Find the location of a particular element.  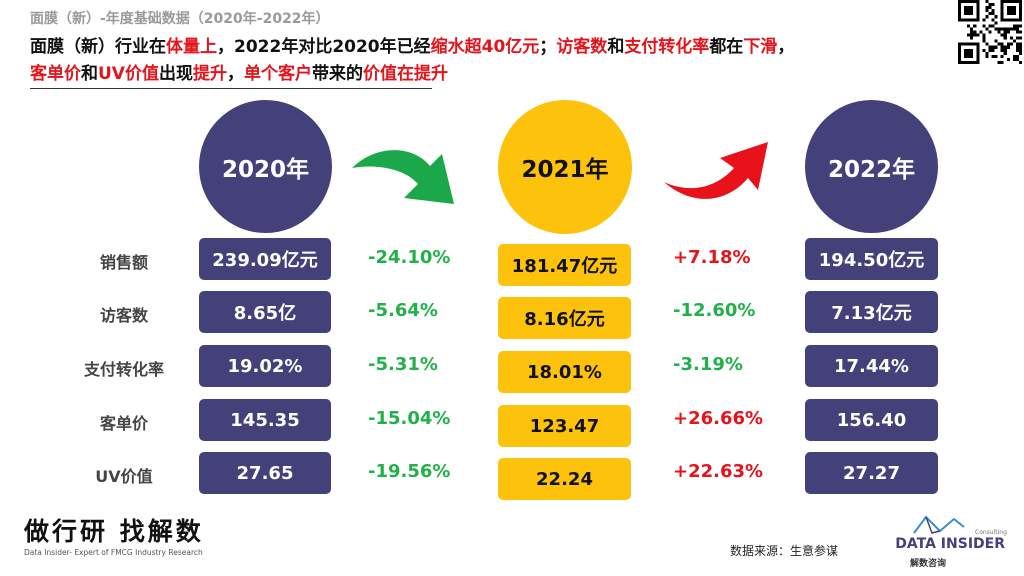

row-label: UV价值 is located at coordinates (124, 476).